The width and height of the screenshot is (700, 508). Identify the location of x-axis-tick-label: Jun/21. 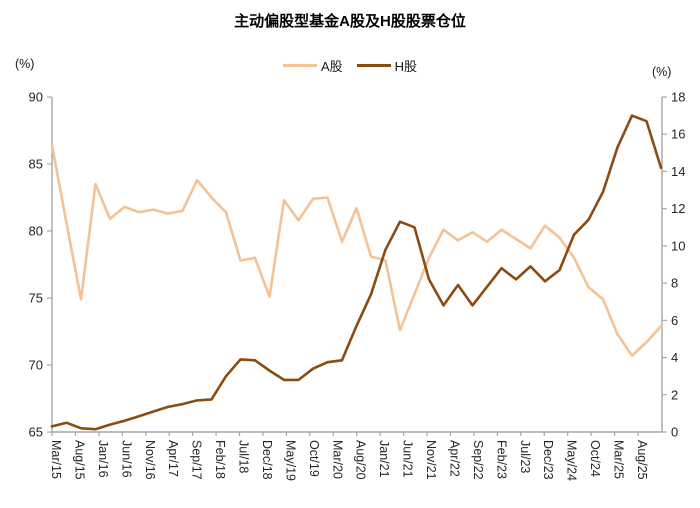
(408, 459).